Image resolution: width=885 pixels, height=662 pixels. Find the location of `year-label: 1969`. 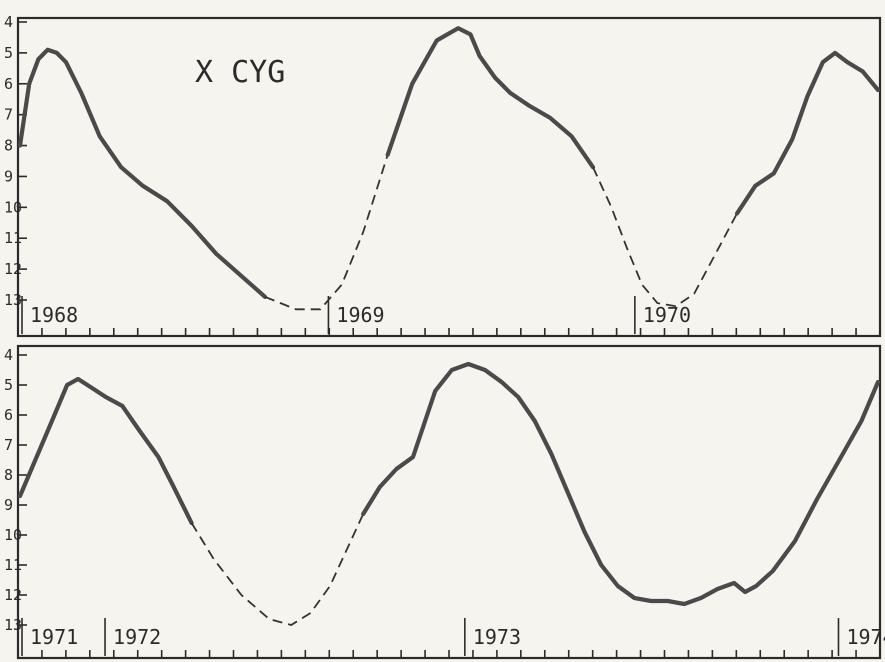

year-label: 1969 is located at coordinates (360, 315).